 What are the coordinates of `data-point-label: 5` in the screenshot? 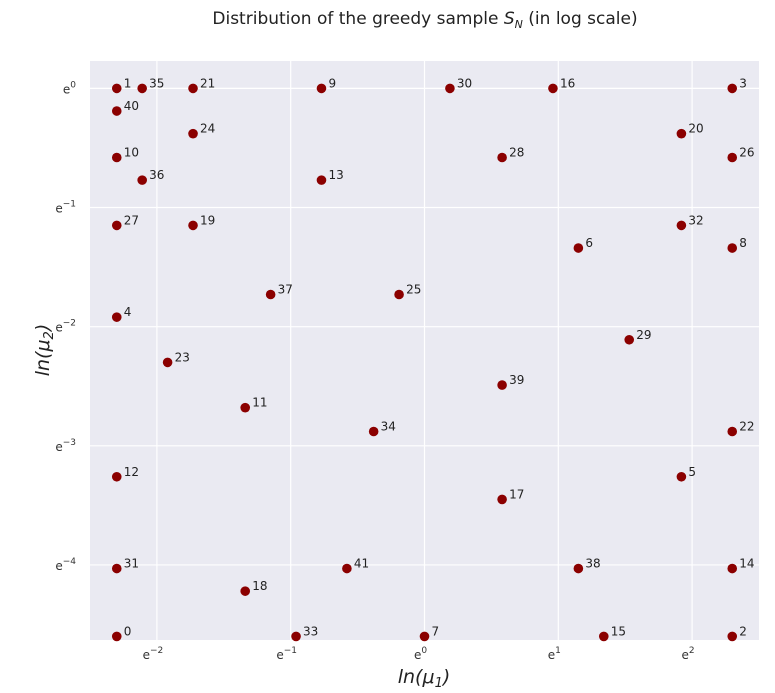 It's located at (692, 472).